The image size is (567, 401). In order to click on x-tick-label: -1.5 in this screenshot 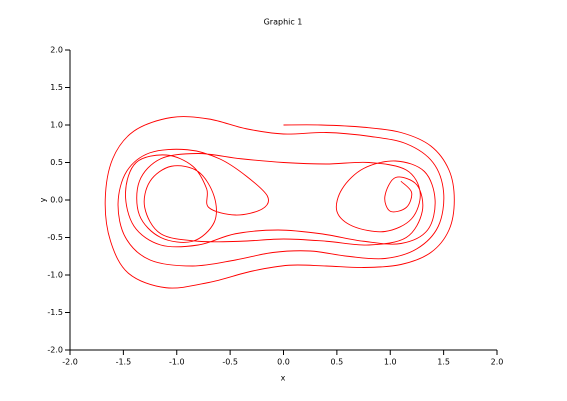, I will do `click(124, 362)`.